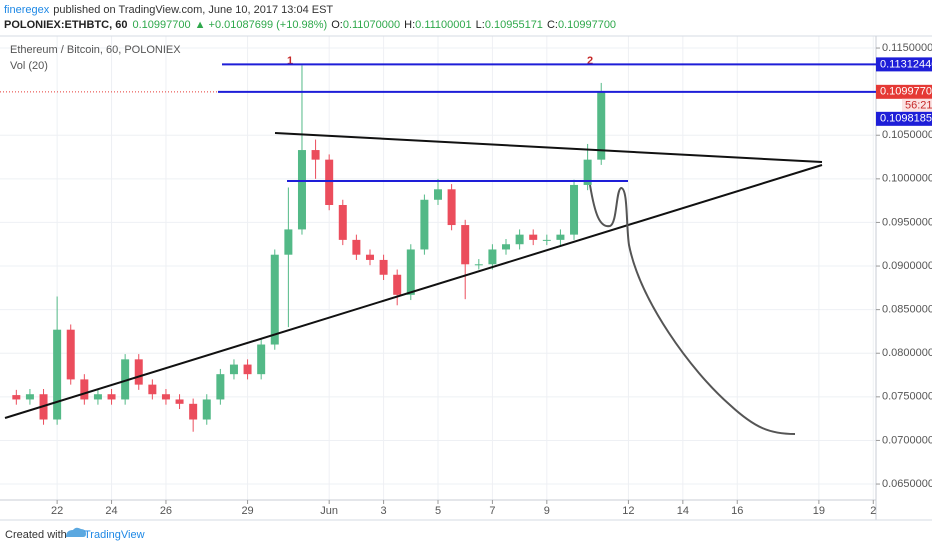  Describe the element at coordinates (873, 511) in the screenshot. I see `x-tick-label: 2` at that location.